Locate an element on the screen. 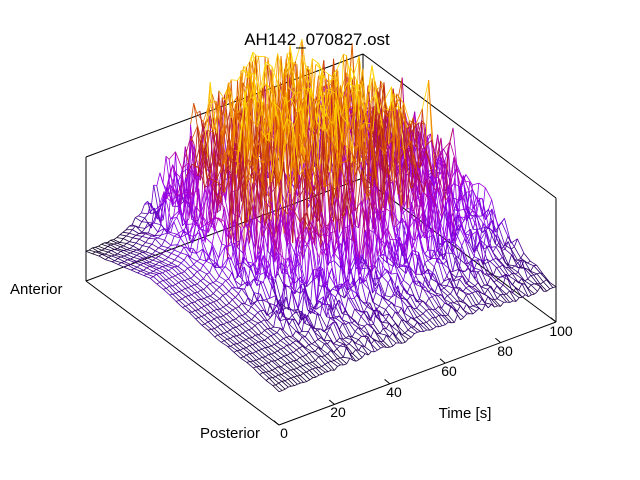 The image size is (640, 480). time-tick-label-80: 80 is located at coordinates (505, 351).